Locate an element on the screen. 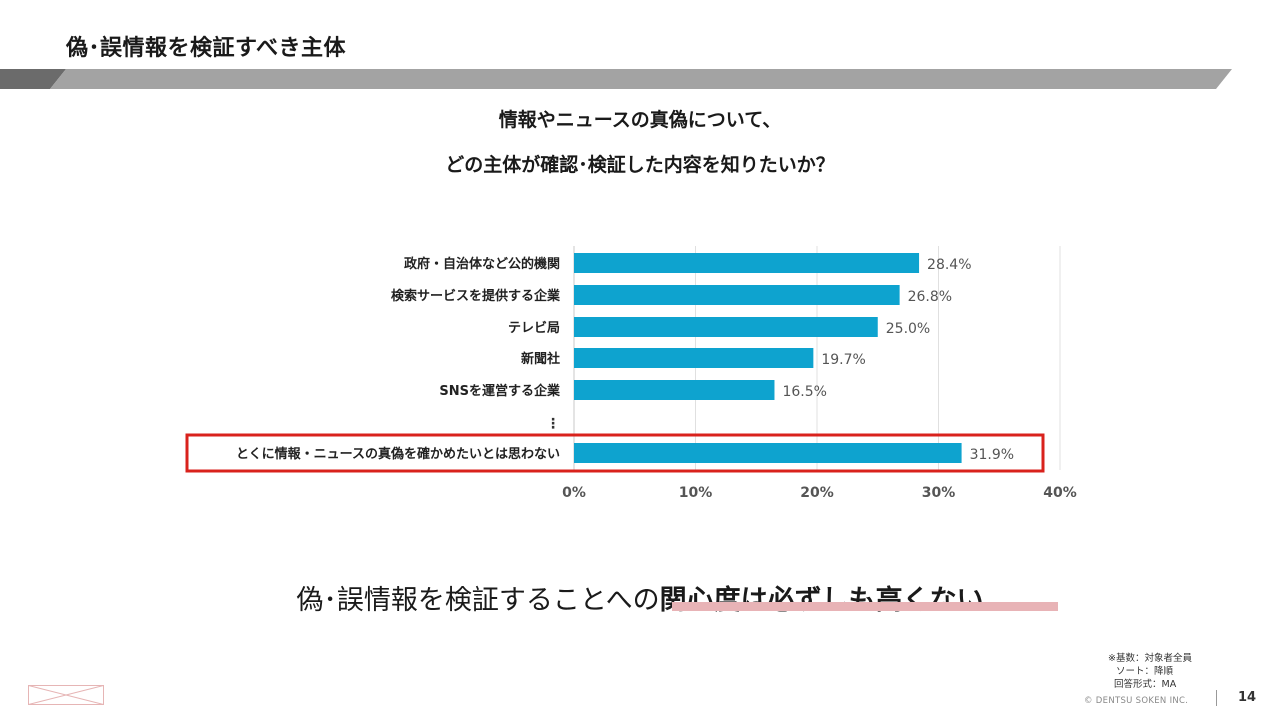  value-label: 16.5% is located at coordinates (804, 392).